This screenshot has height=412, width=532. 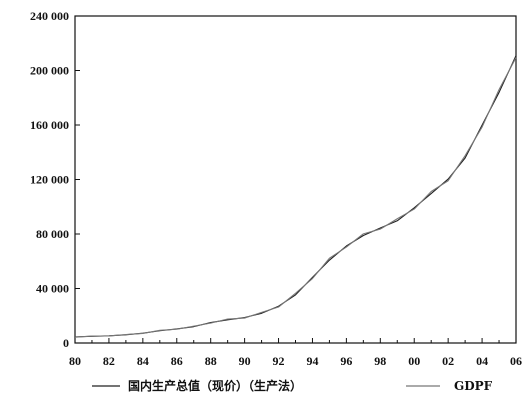 I want to click on legend-label-gdp: 国内生产总值（现价）（生产法）, so click(x=215, y=385).